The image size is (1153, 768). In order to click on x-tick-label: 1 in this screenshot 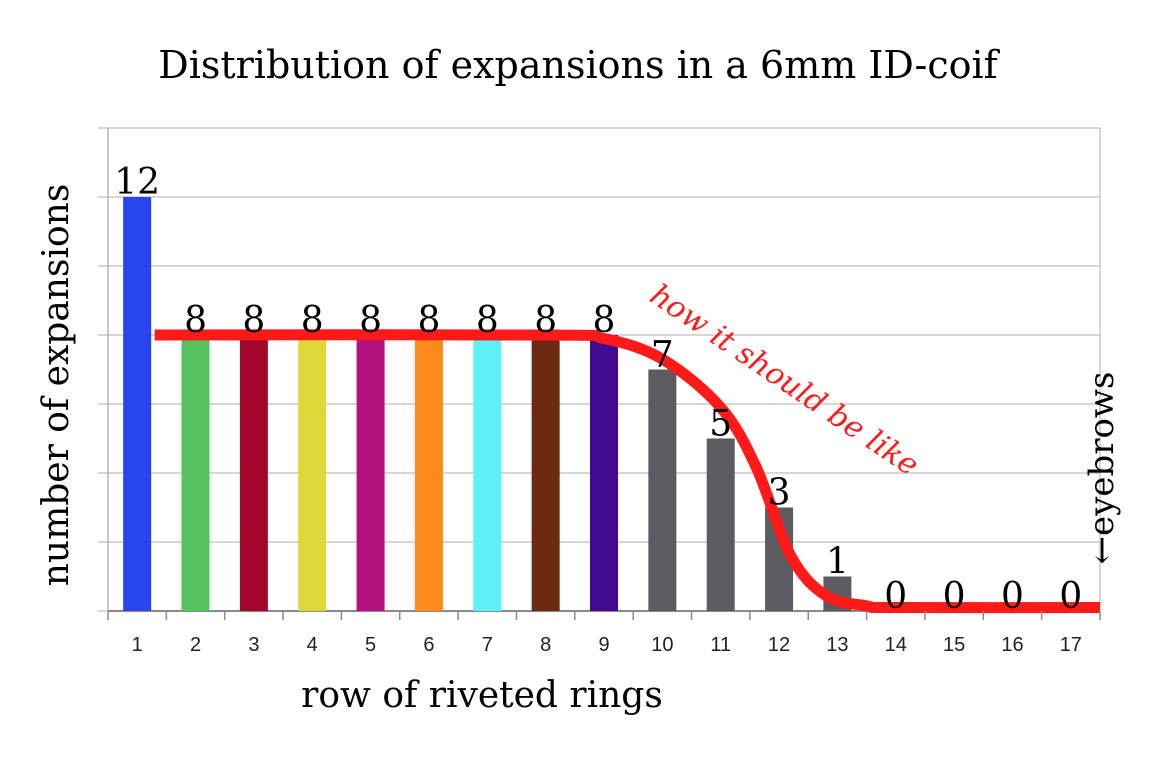, I will do `click(137, 645)`.